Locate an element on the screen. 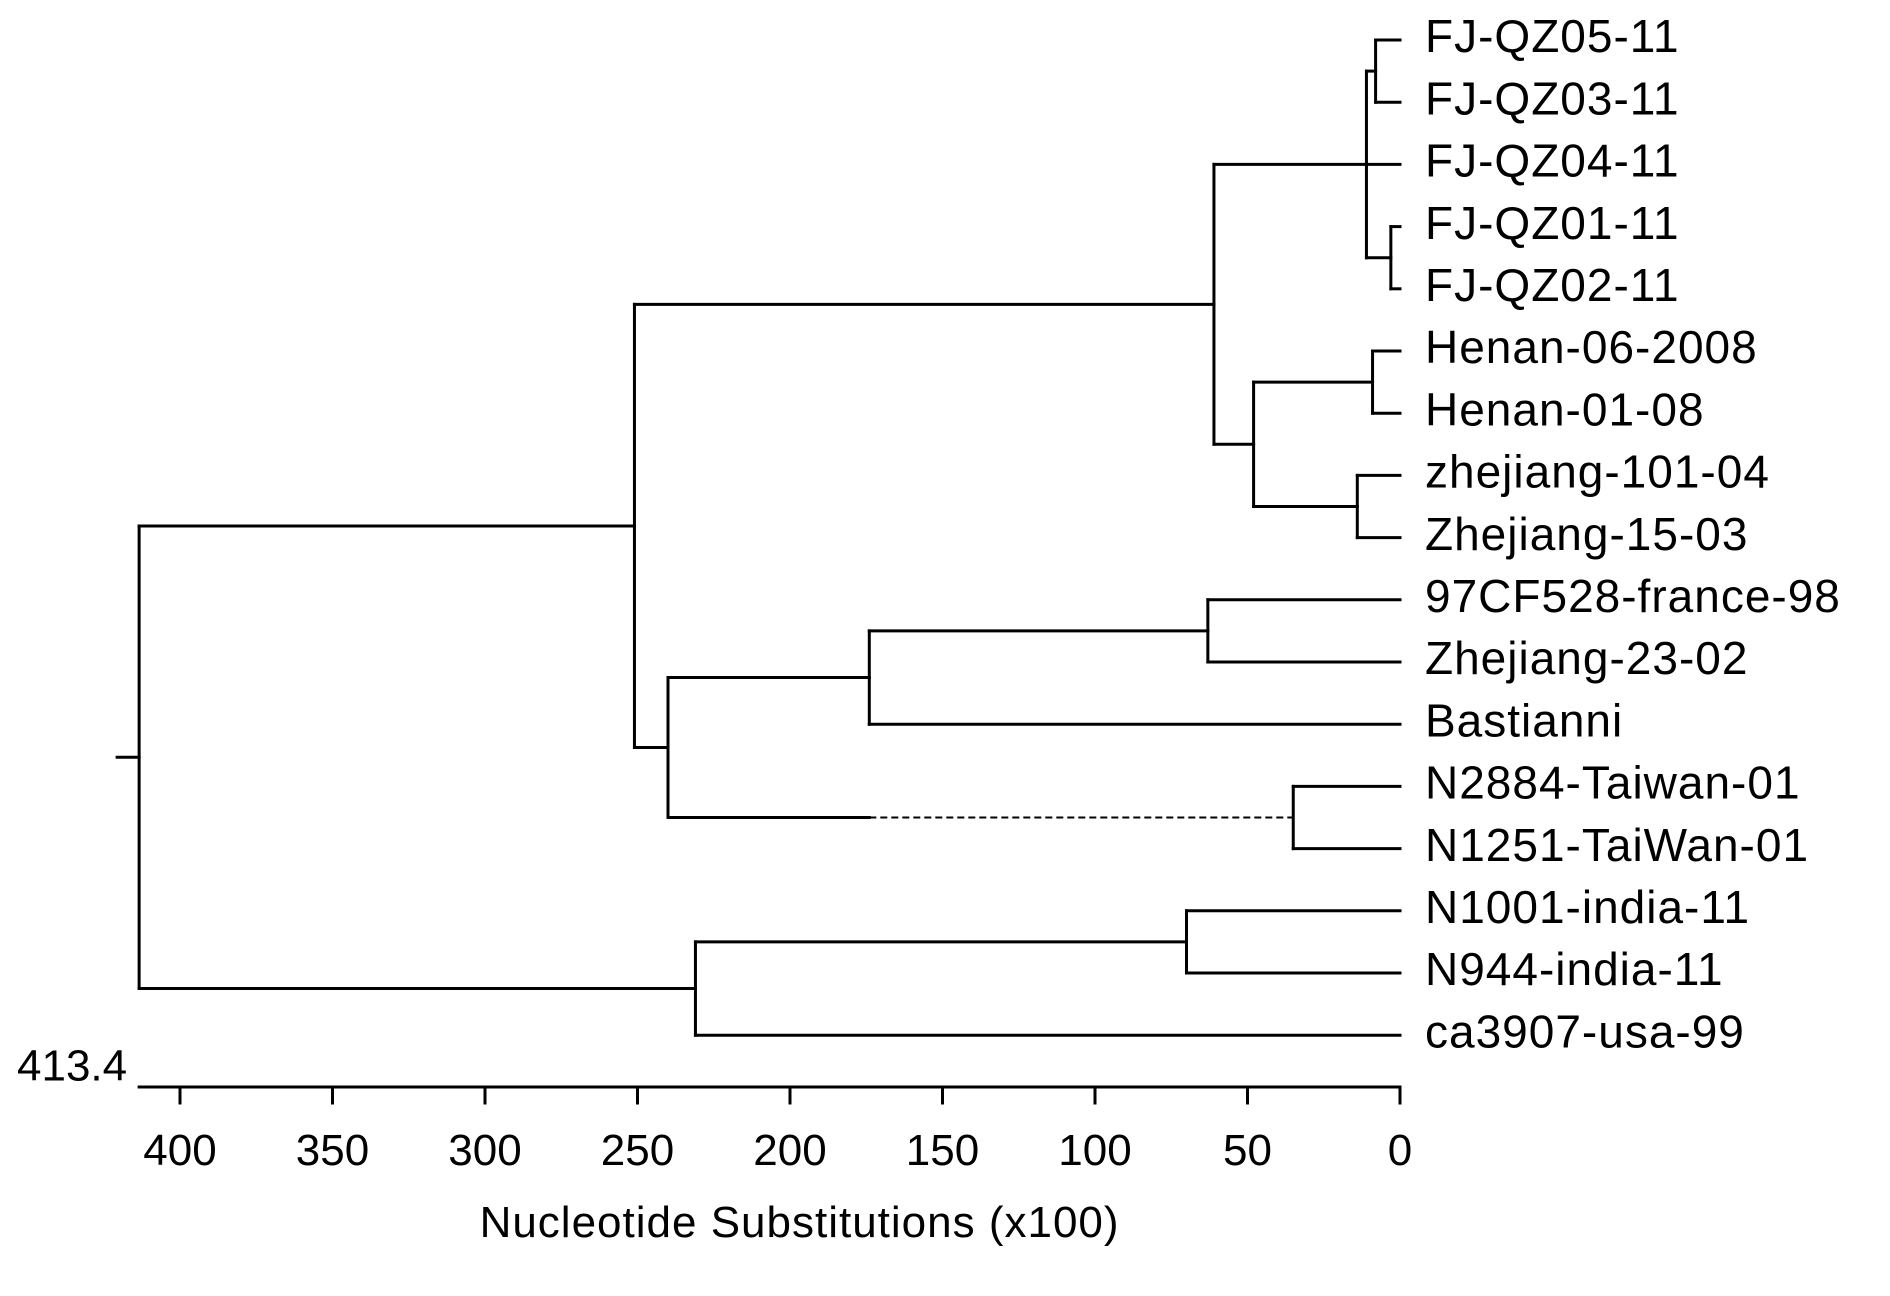  leaf-label-ca3907usa99: ca3907-usa-99 is located at coordinates (1585, 1031).